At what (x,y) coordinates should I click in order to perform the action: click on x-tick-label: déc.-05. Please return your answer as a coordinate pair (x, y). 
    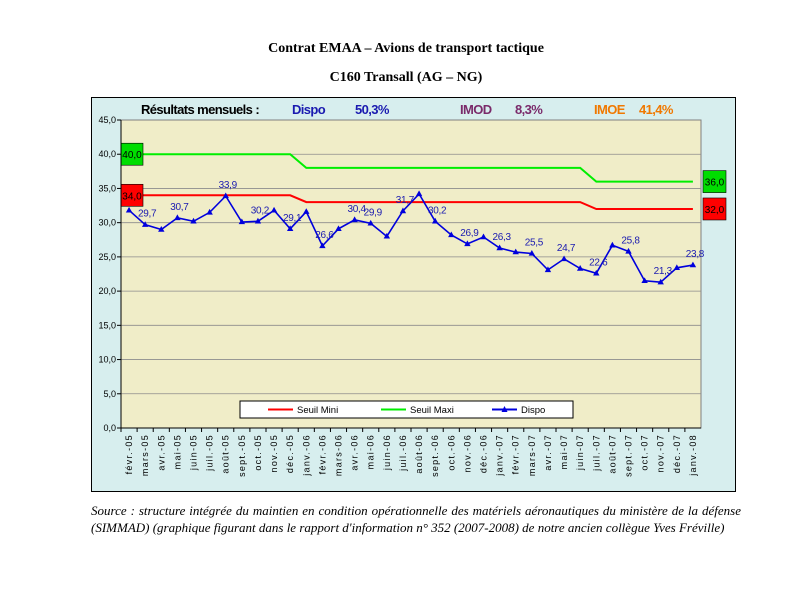
    Looking at the image, I should click on (290, 453).